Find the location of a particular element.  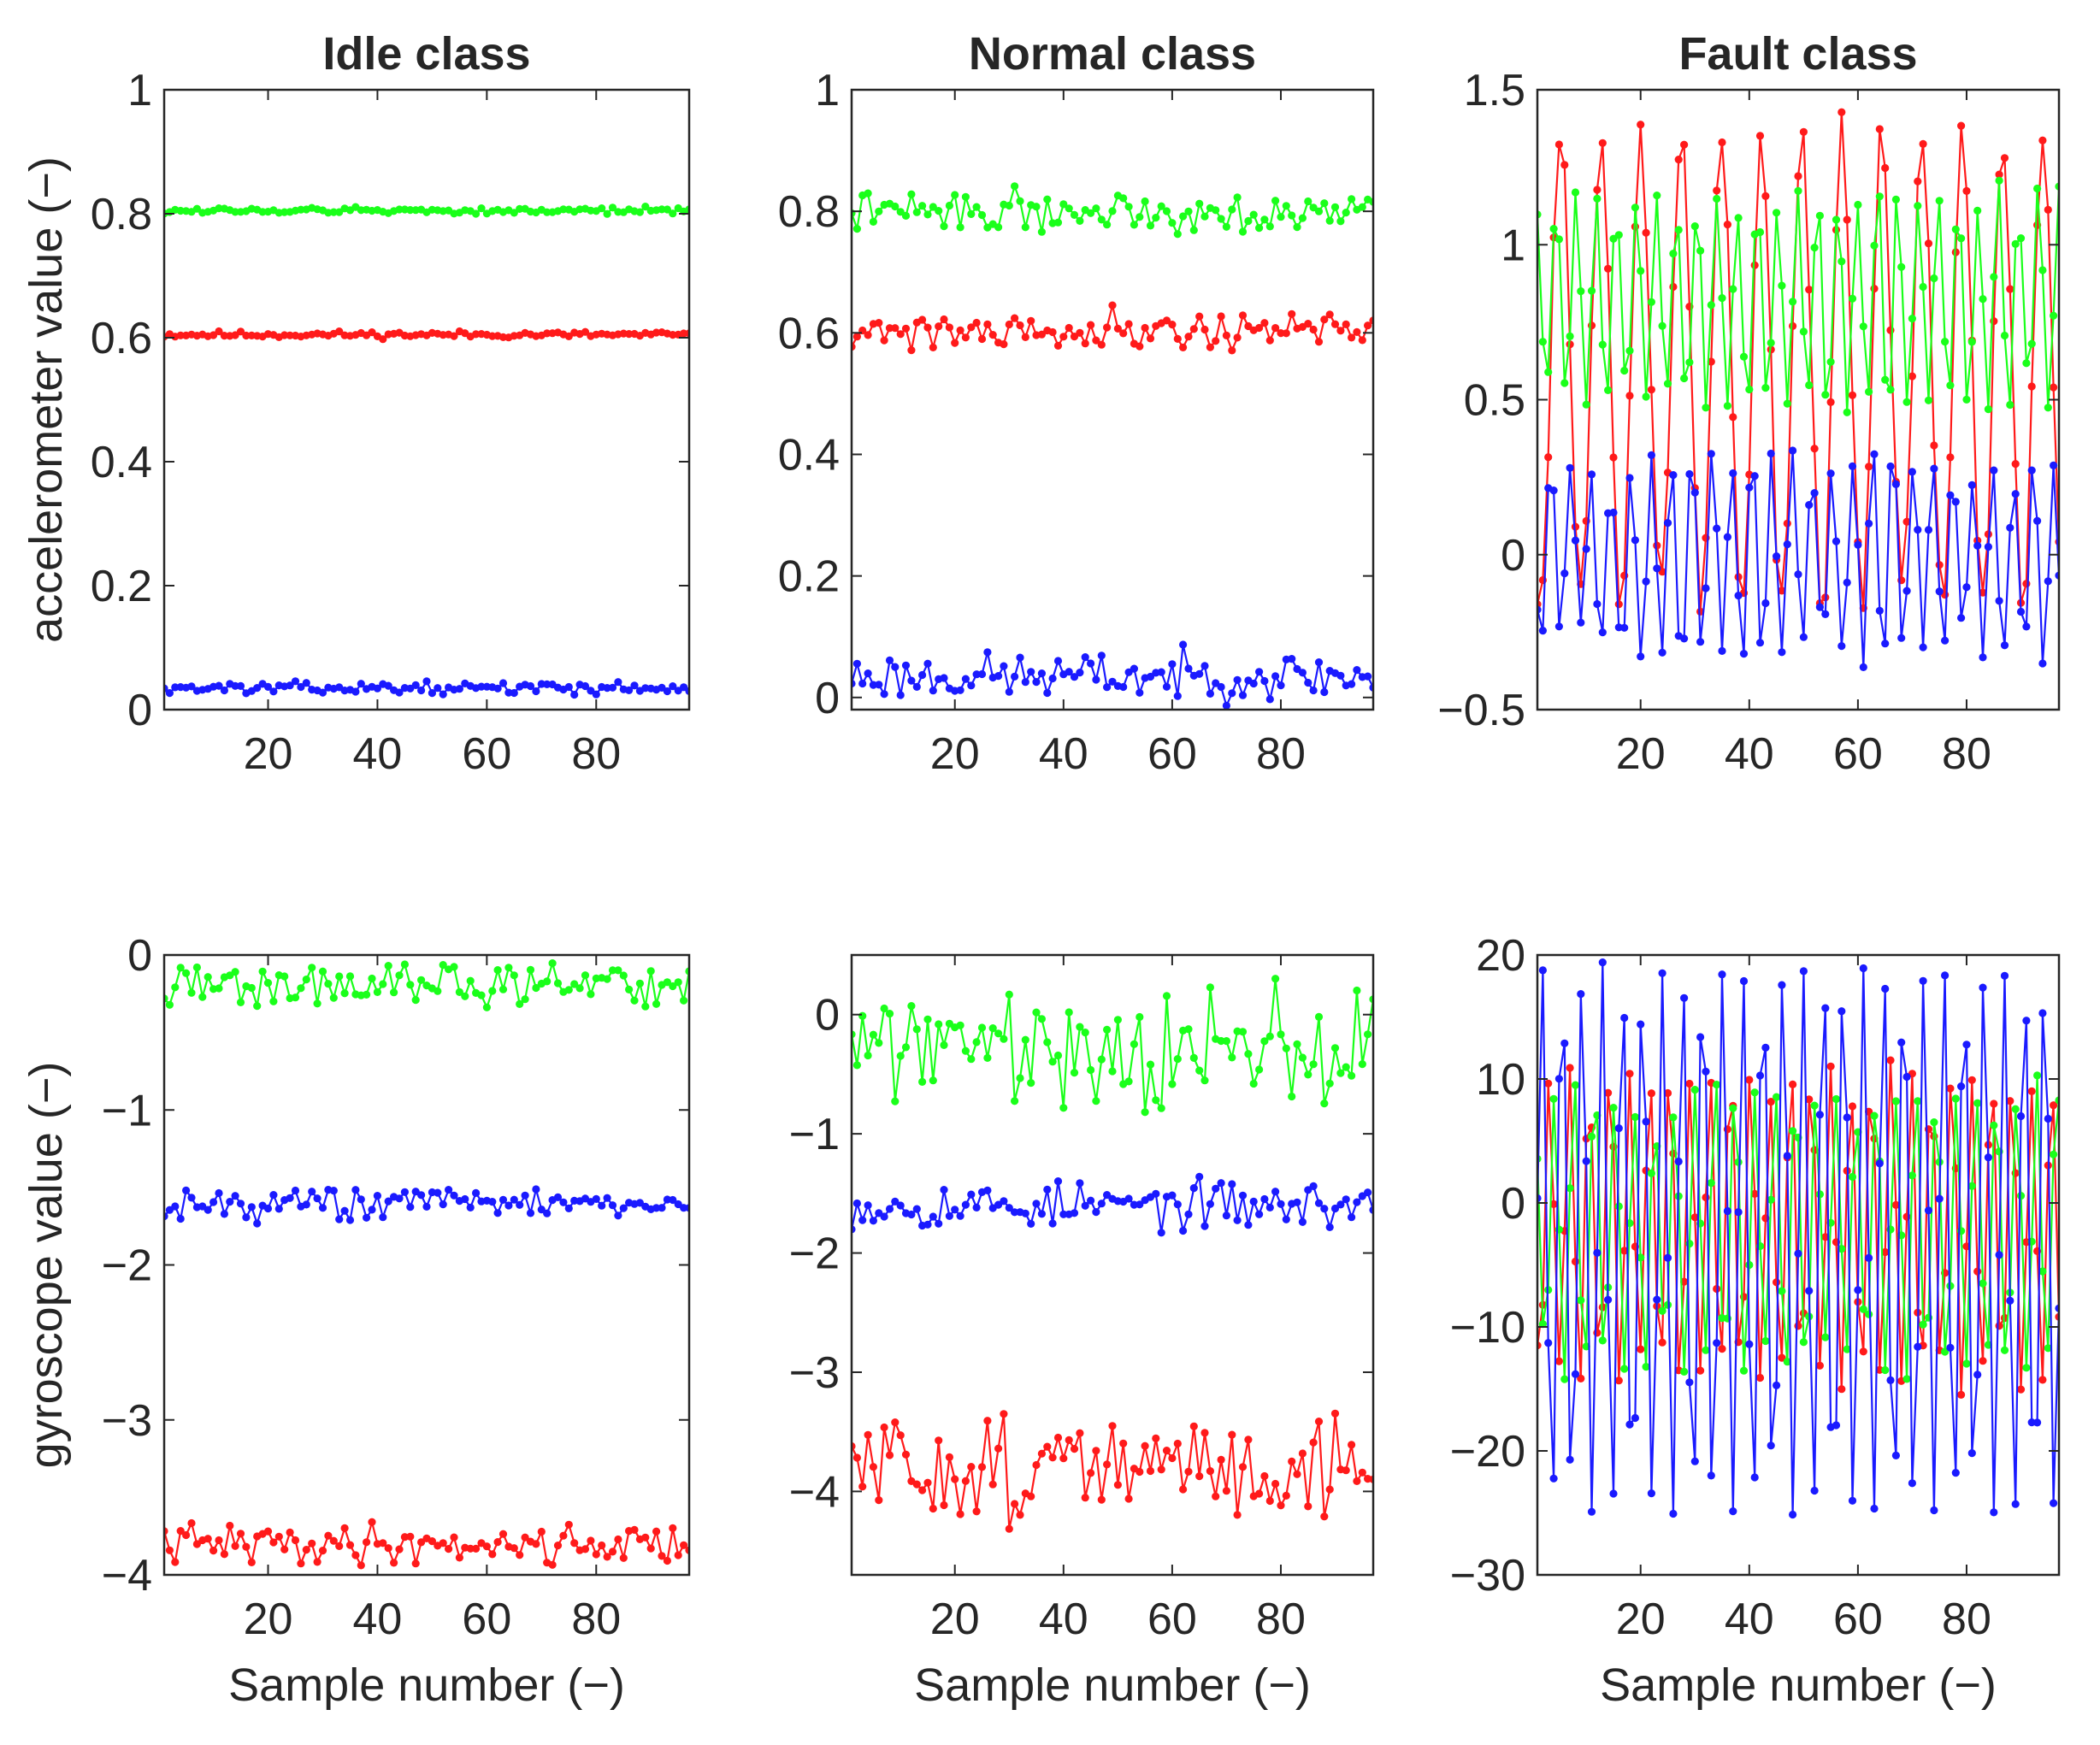

axes-box is located at coordinates (1799, 1265).